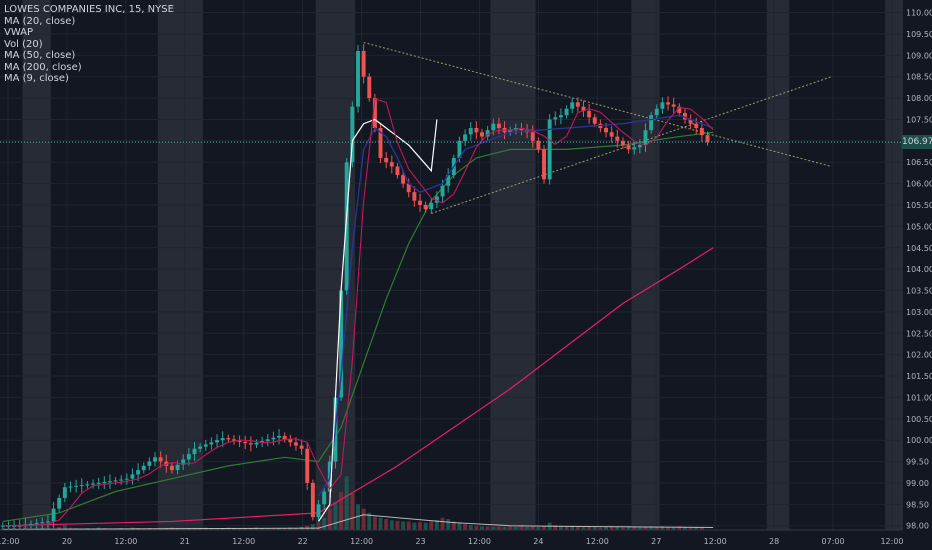 This screenshot has height=550, width=932. Describe the element at coordinates (917, 526) in the screenshot. I see `y-tick-label: 98.00` at that location.